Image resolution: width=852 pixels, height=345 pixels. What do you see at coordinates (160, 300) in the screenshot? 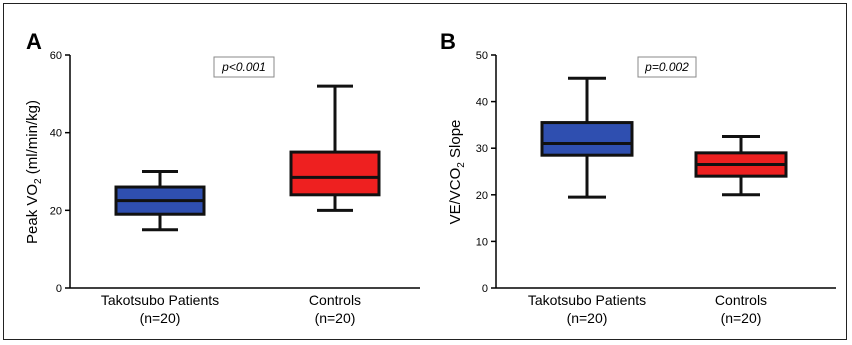
I see `category-label-a-0: Takotsubo Patients` at bounding box center [160, 300].